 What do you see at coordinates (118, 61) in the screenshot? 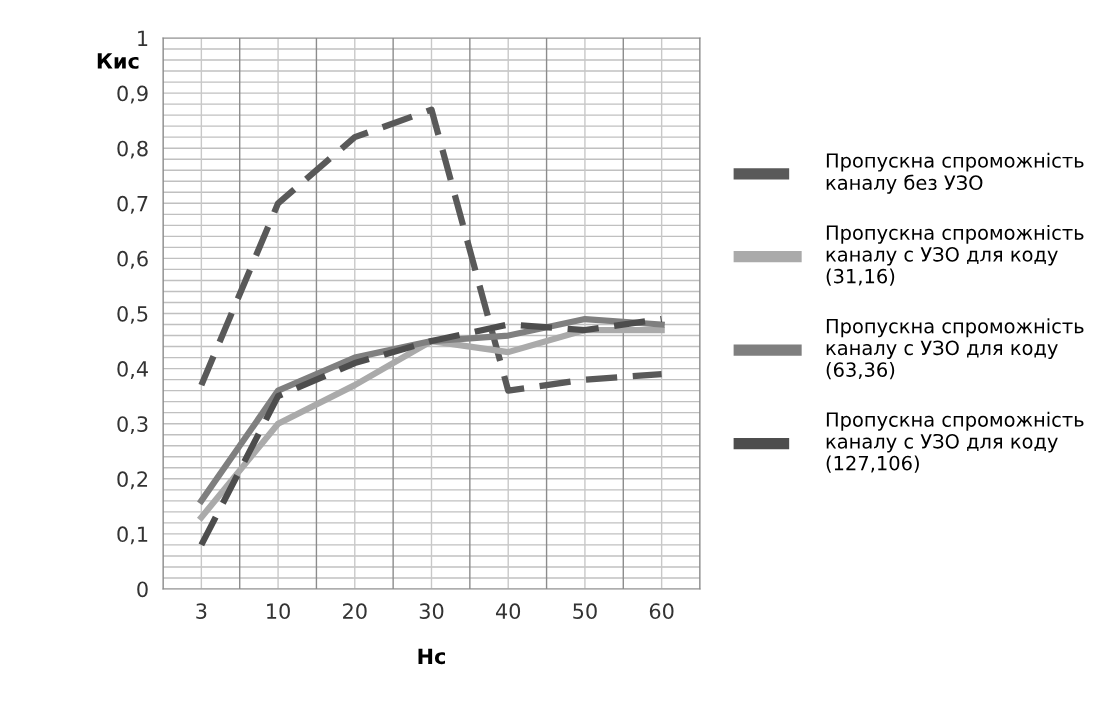
I see `y-axis-title: Кис` at bounding box center [118, 61].